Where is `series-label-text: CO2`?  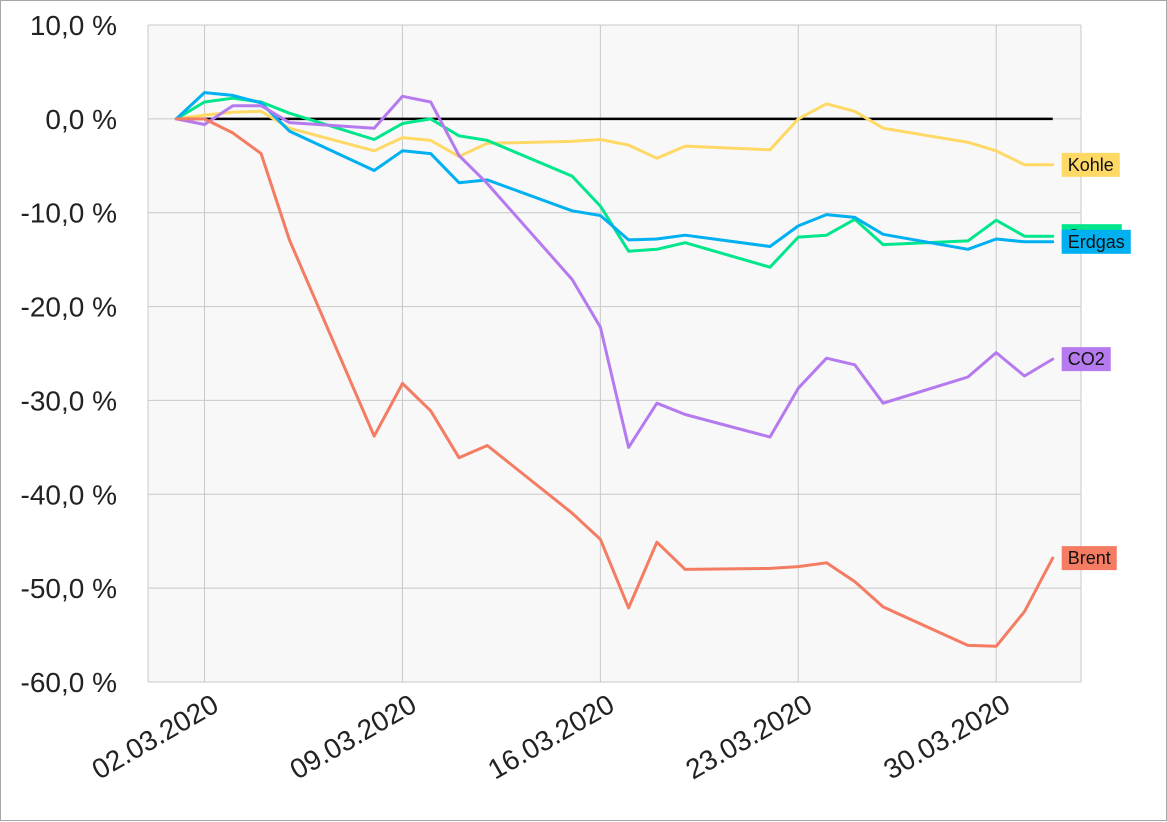 series-label-text: CO2 is located at coordinates (1086, 359).